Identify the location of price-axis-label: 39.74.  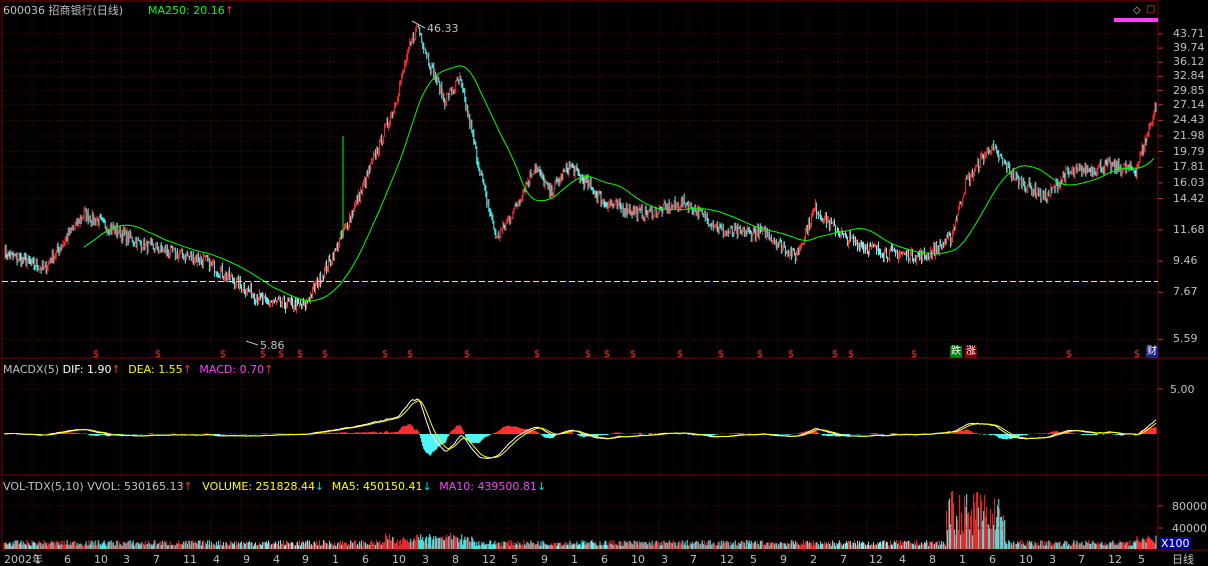
(1189, 48).